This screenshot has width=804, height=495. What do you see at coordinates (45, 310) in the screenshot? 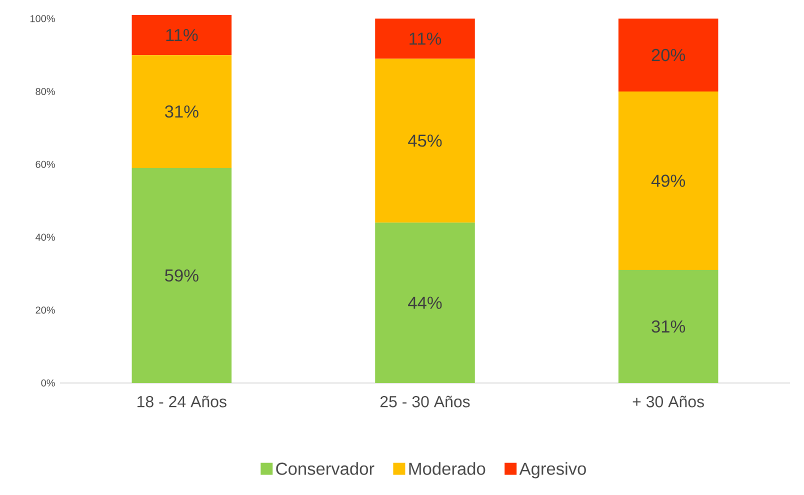
I see `y-tick-label: 20%` at bounding box center [45, 310].